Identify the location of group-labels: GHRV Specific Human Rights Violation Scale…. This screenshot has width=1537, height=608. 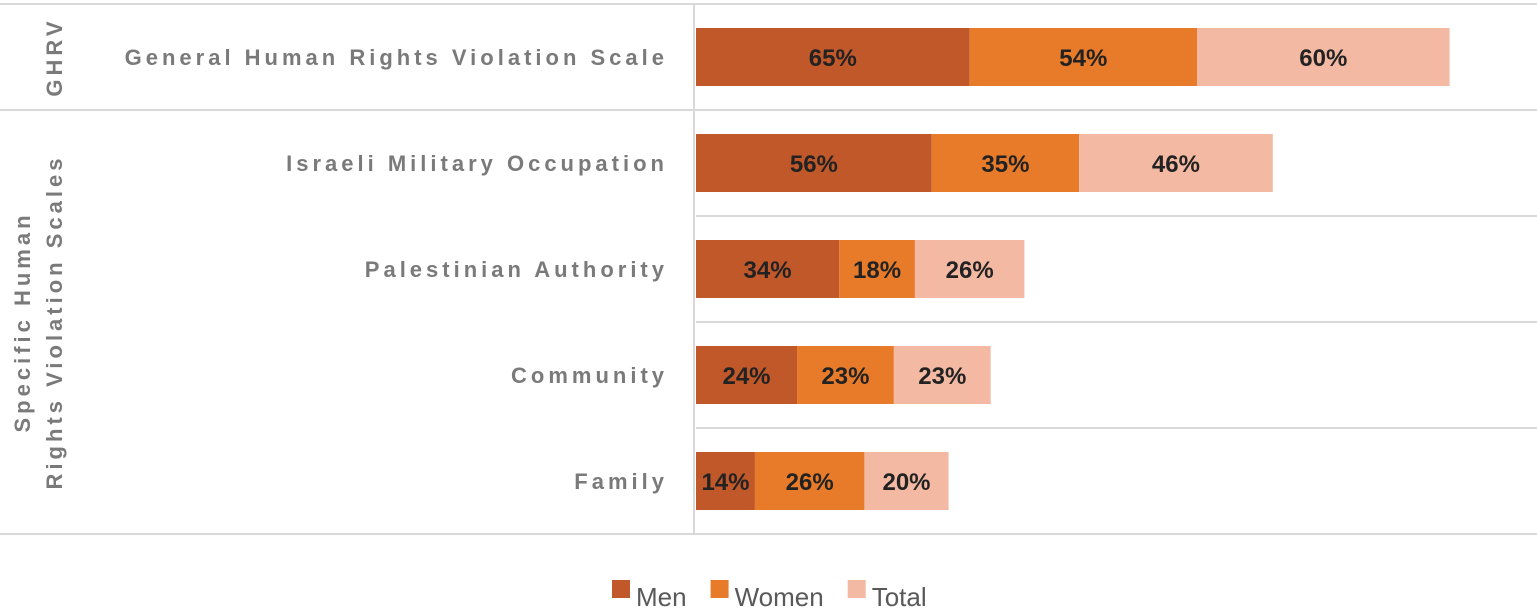
(38, 253).